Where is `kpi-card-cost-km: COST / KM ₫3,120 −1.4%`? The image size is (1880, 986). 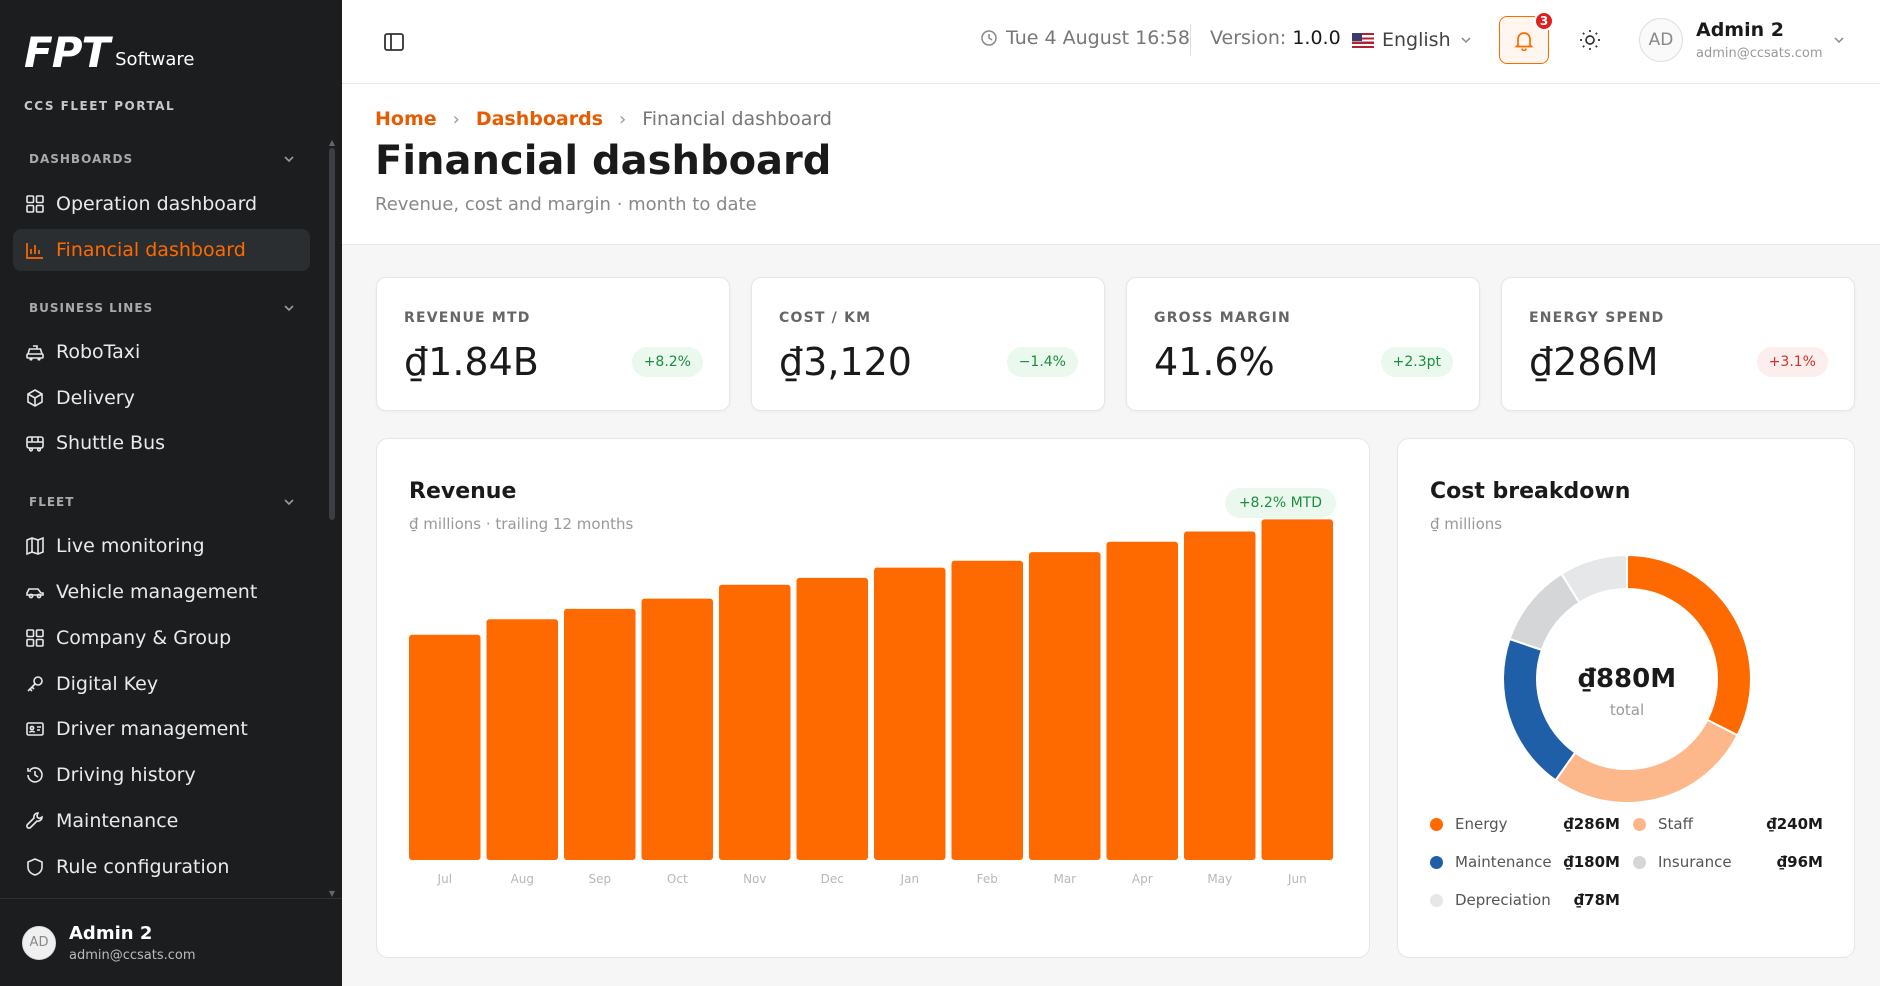 kpi-card-cost-km: COST / KM ₫3,120 −1.4% is located at coordinates (928, 344).